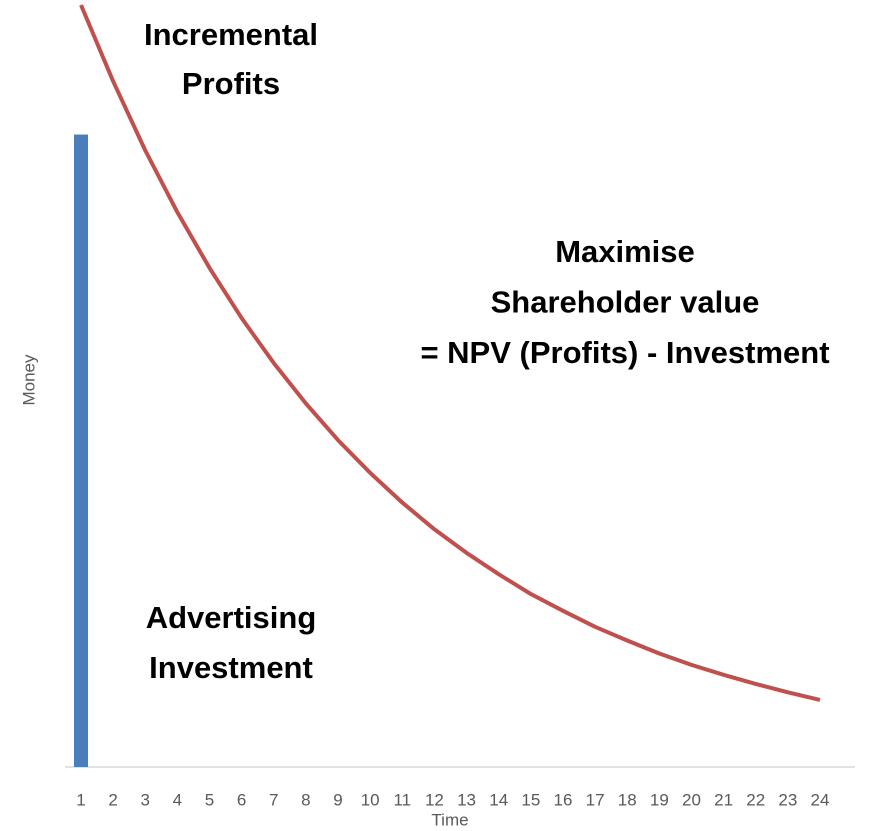  Describe the element at coordinates (28, 380) in the screenshot. I see `y-axis-title: Money` at that location.